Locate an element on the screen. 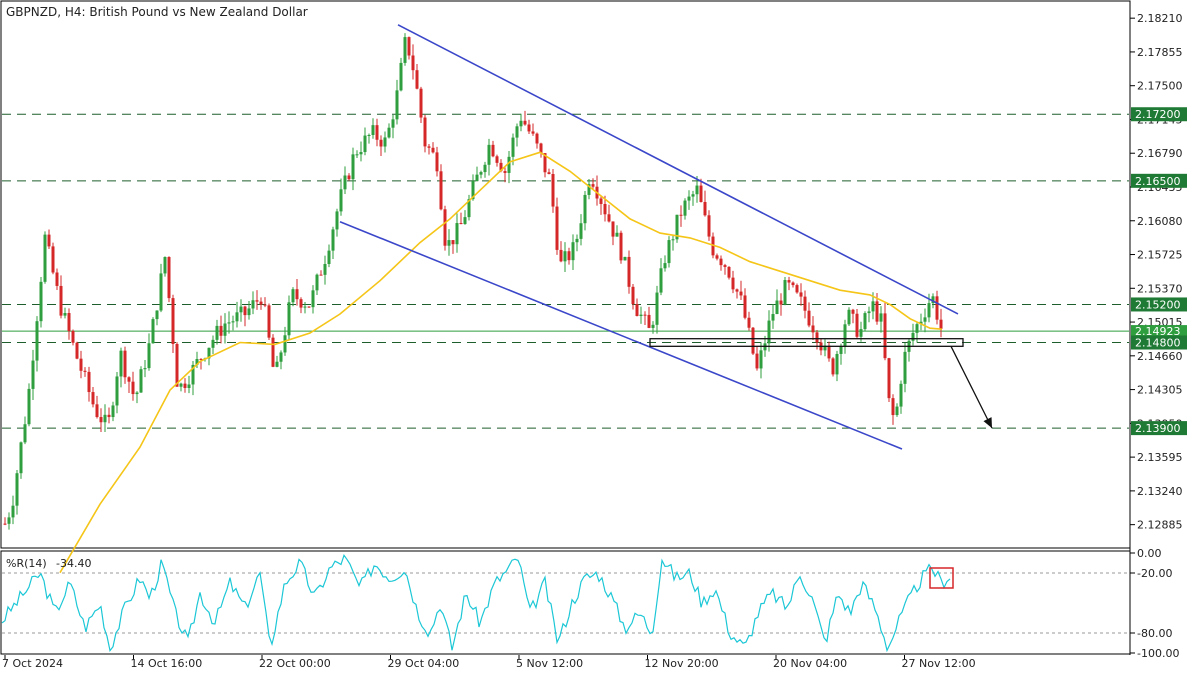 The height and width of the screenshot is (675, 1200). time-tick-label: 14 Oct 16:00 is located at coordinates (167, 663).